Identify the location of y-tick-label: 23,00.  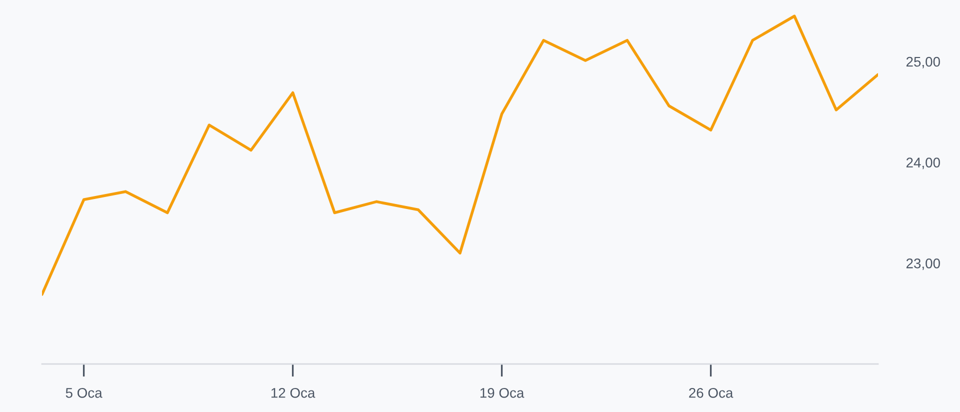
(923, 264).